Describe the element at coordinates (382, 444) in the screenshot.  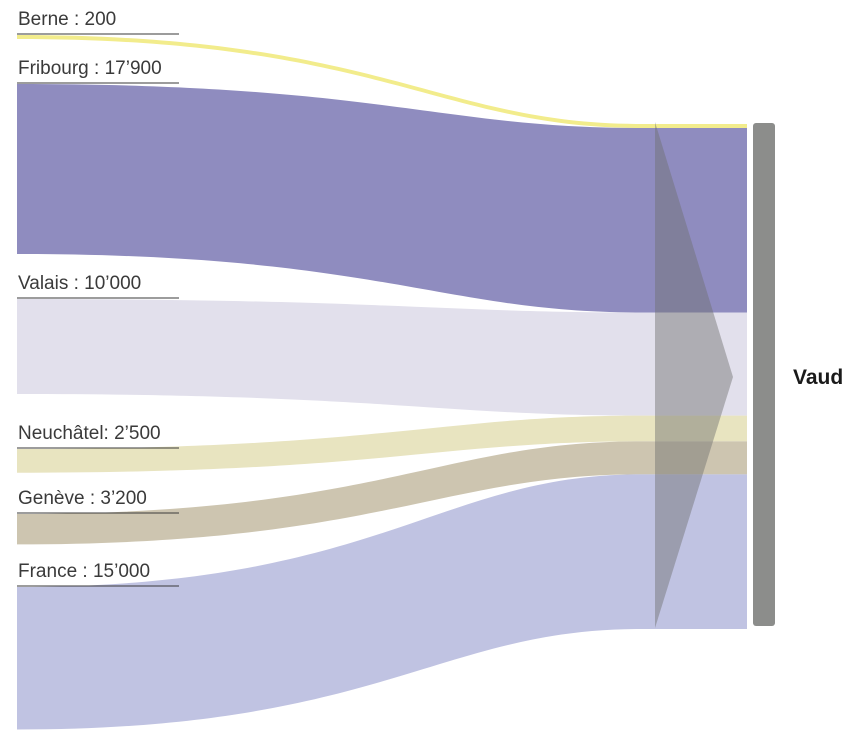
I see `flow-ribbon-neuchâtel` at that location.